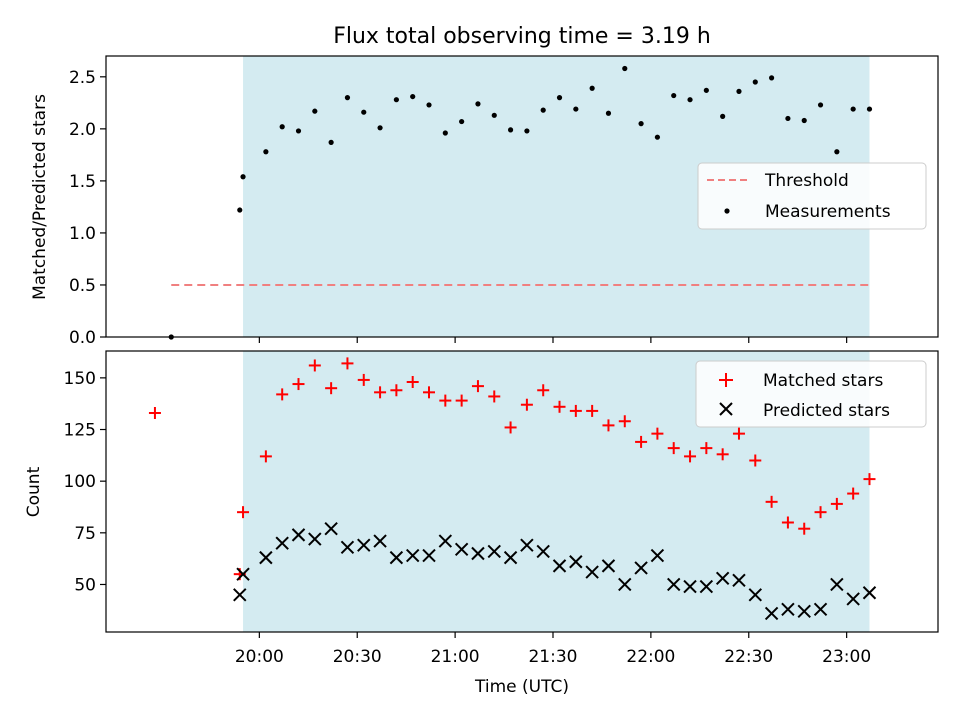 The width and height of the screenshot is (960, 724). What do you see at coordinates (522, 36) in the screenshot?
I see `figure-title: Flux total observing time = 3.19 h` at bounding box center [522, 36].